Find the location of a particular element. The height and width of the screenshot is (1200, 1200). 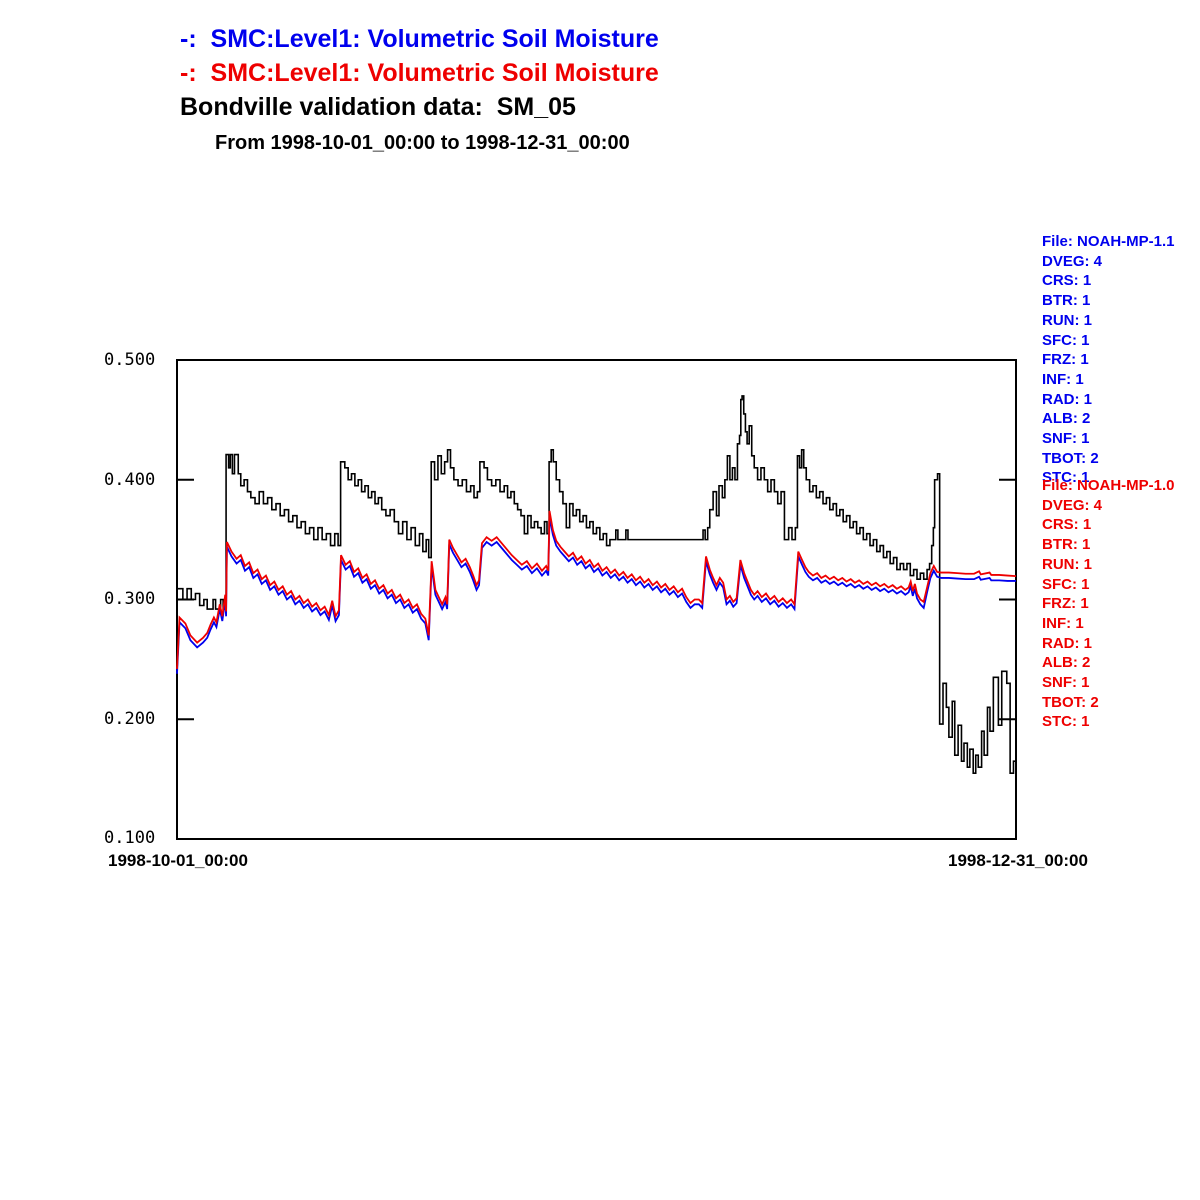

xtick-label-end: 1998-12-31_00:00 is located at coordinates (1018, 860).